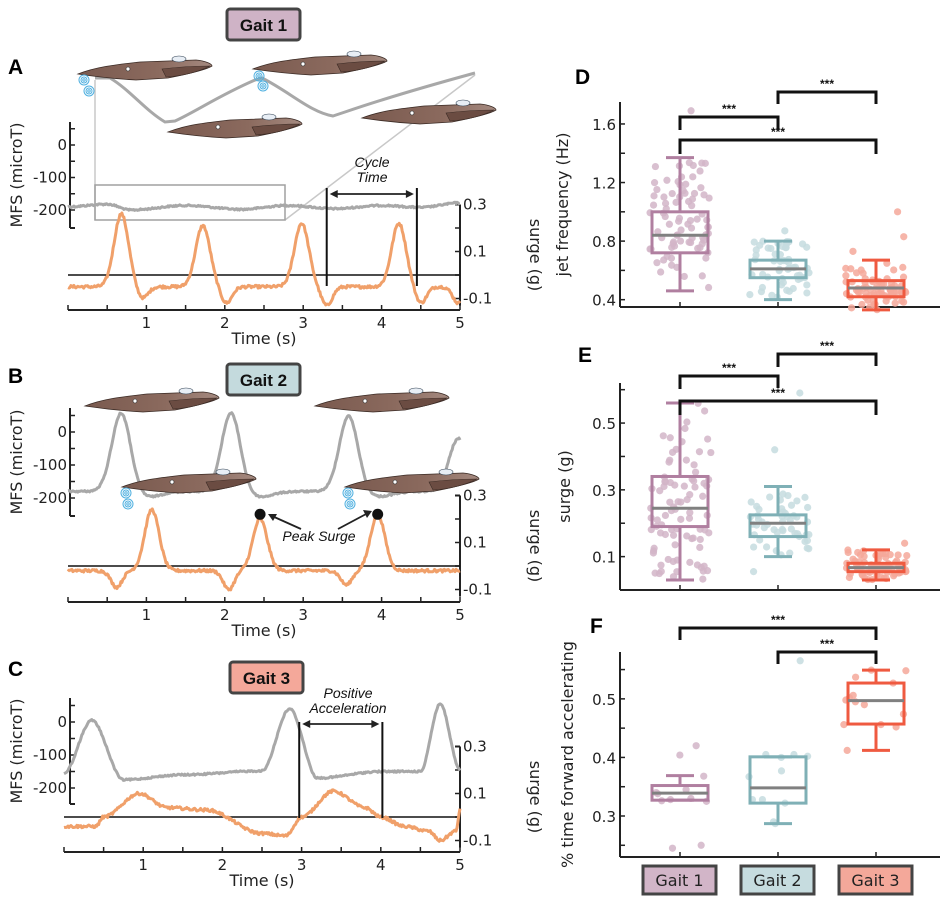 The image size is (943, 900). Describe the element at coordinates (604, 242) in the screenshot. I see `y-tick-label: 0.8` at that location.